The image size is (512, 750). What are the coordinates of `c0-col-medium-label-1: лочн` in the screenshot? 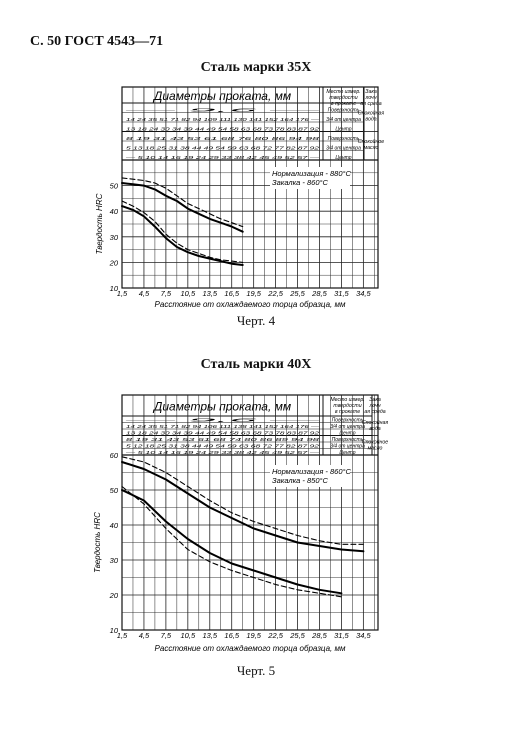 It's located at (370, 98).